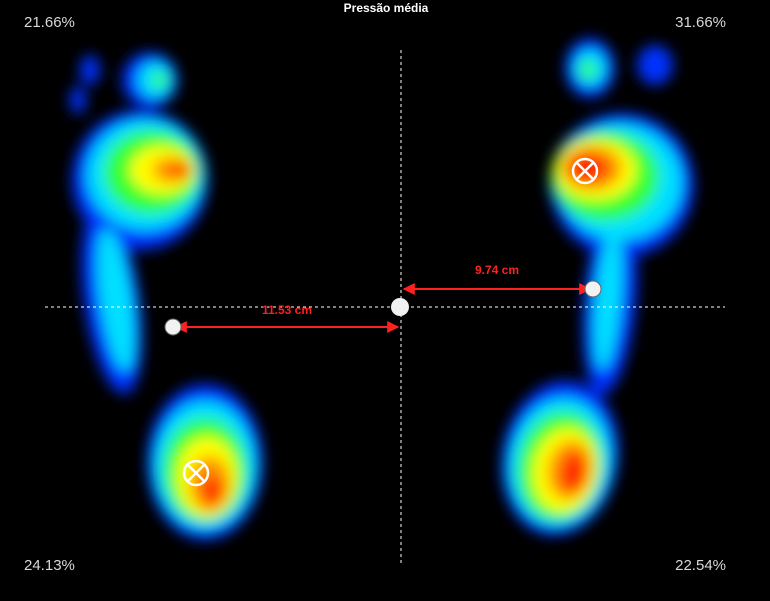 Image resolution: width=770 pixels, height=601 pixels. I want to click on quadrant-percent: 31.66%, so click(700, 22).